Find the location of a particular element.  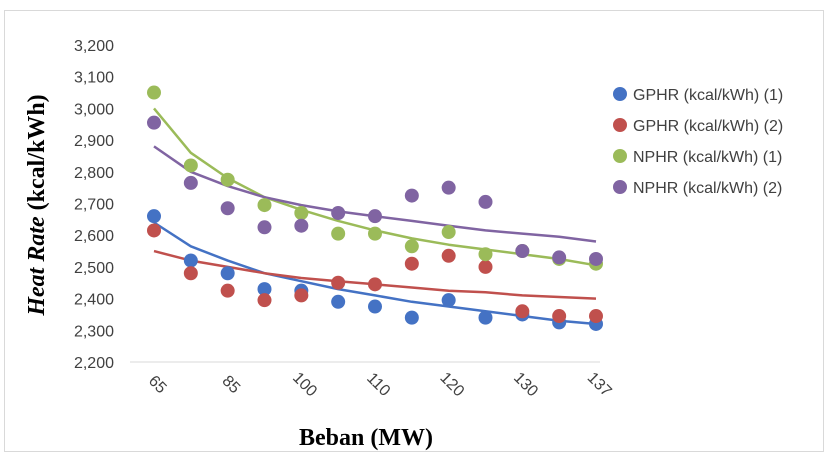

y-axis-title-italic: Heat Rate is located at coordinates (37, 266).